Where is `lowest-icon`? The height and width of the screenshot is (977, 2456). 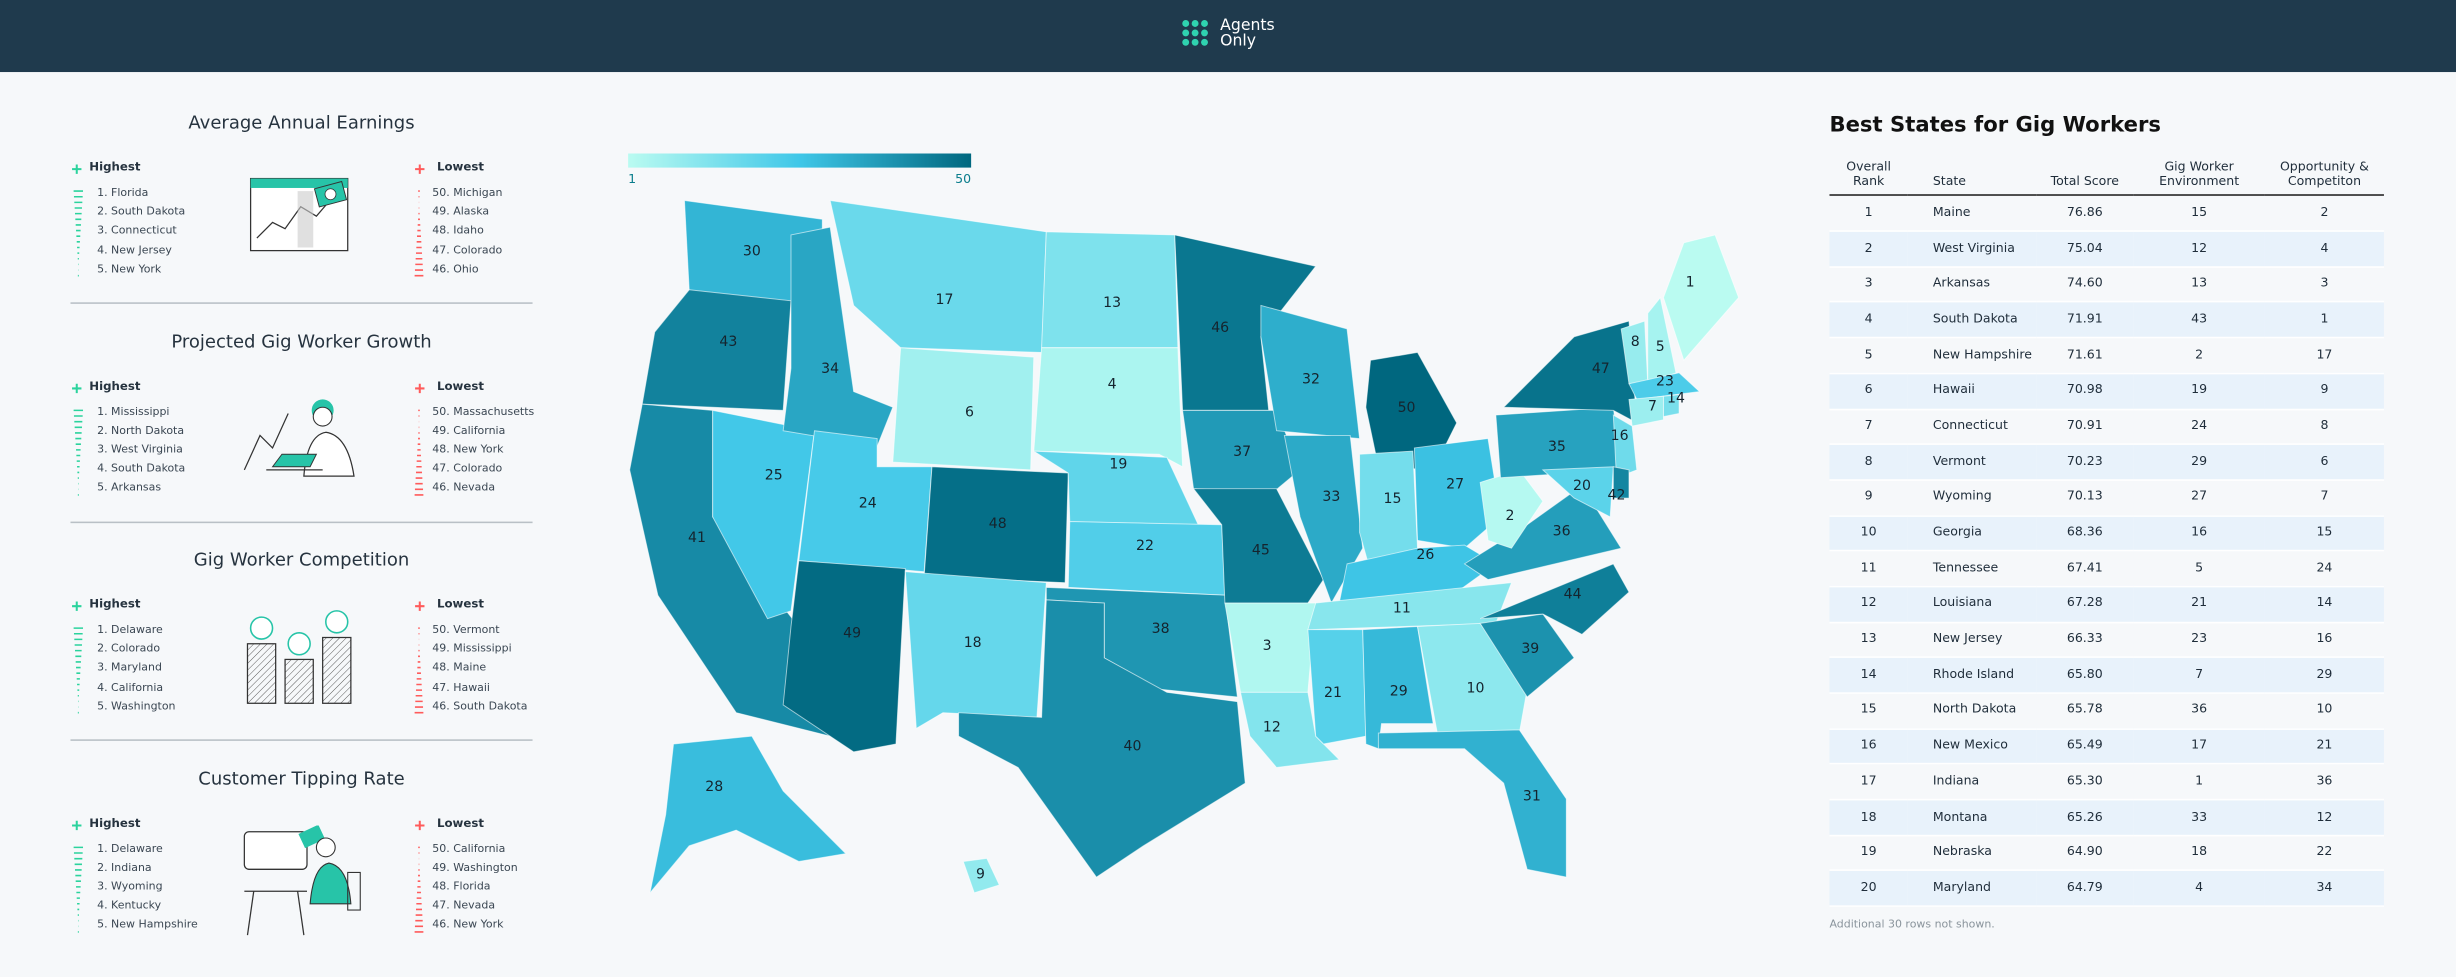 lowest-icon is located at coordinates (420, 169).